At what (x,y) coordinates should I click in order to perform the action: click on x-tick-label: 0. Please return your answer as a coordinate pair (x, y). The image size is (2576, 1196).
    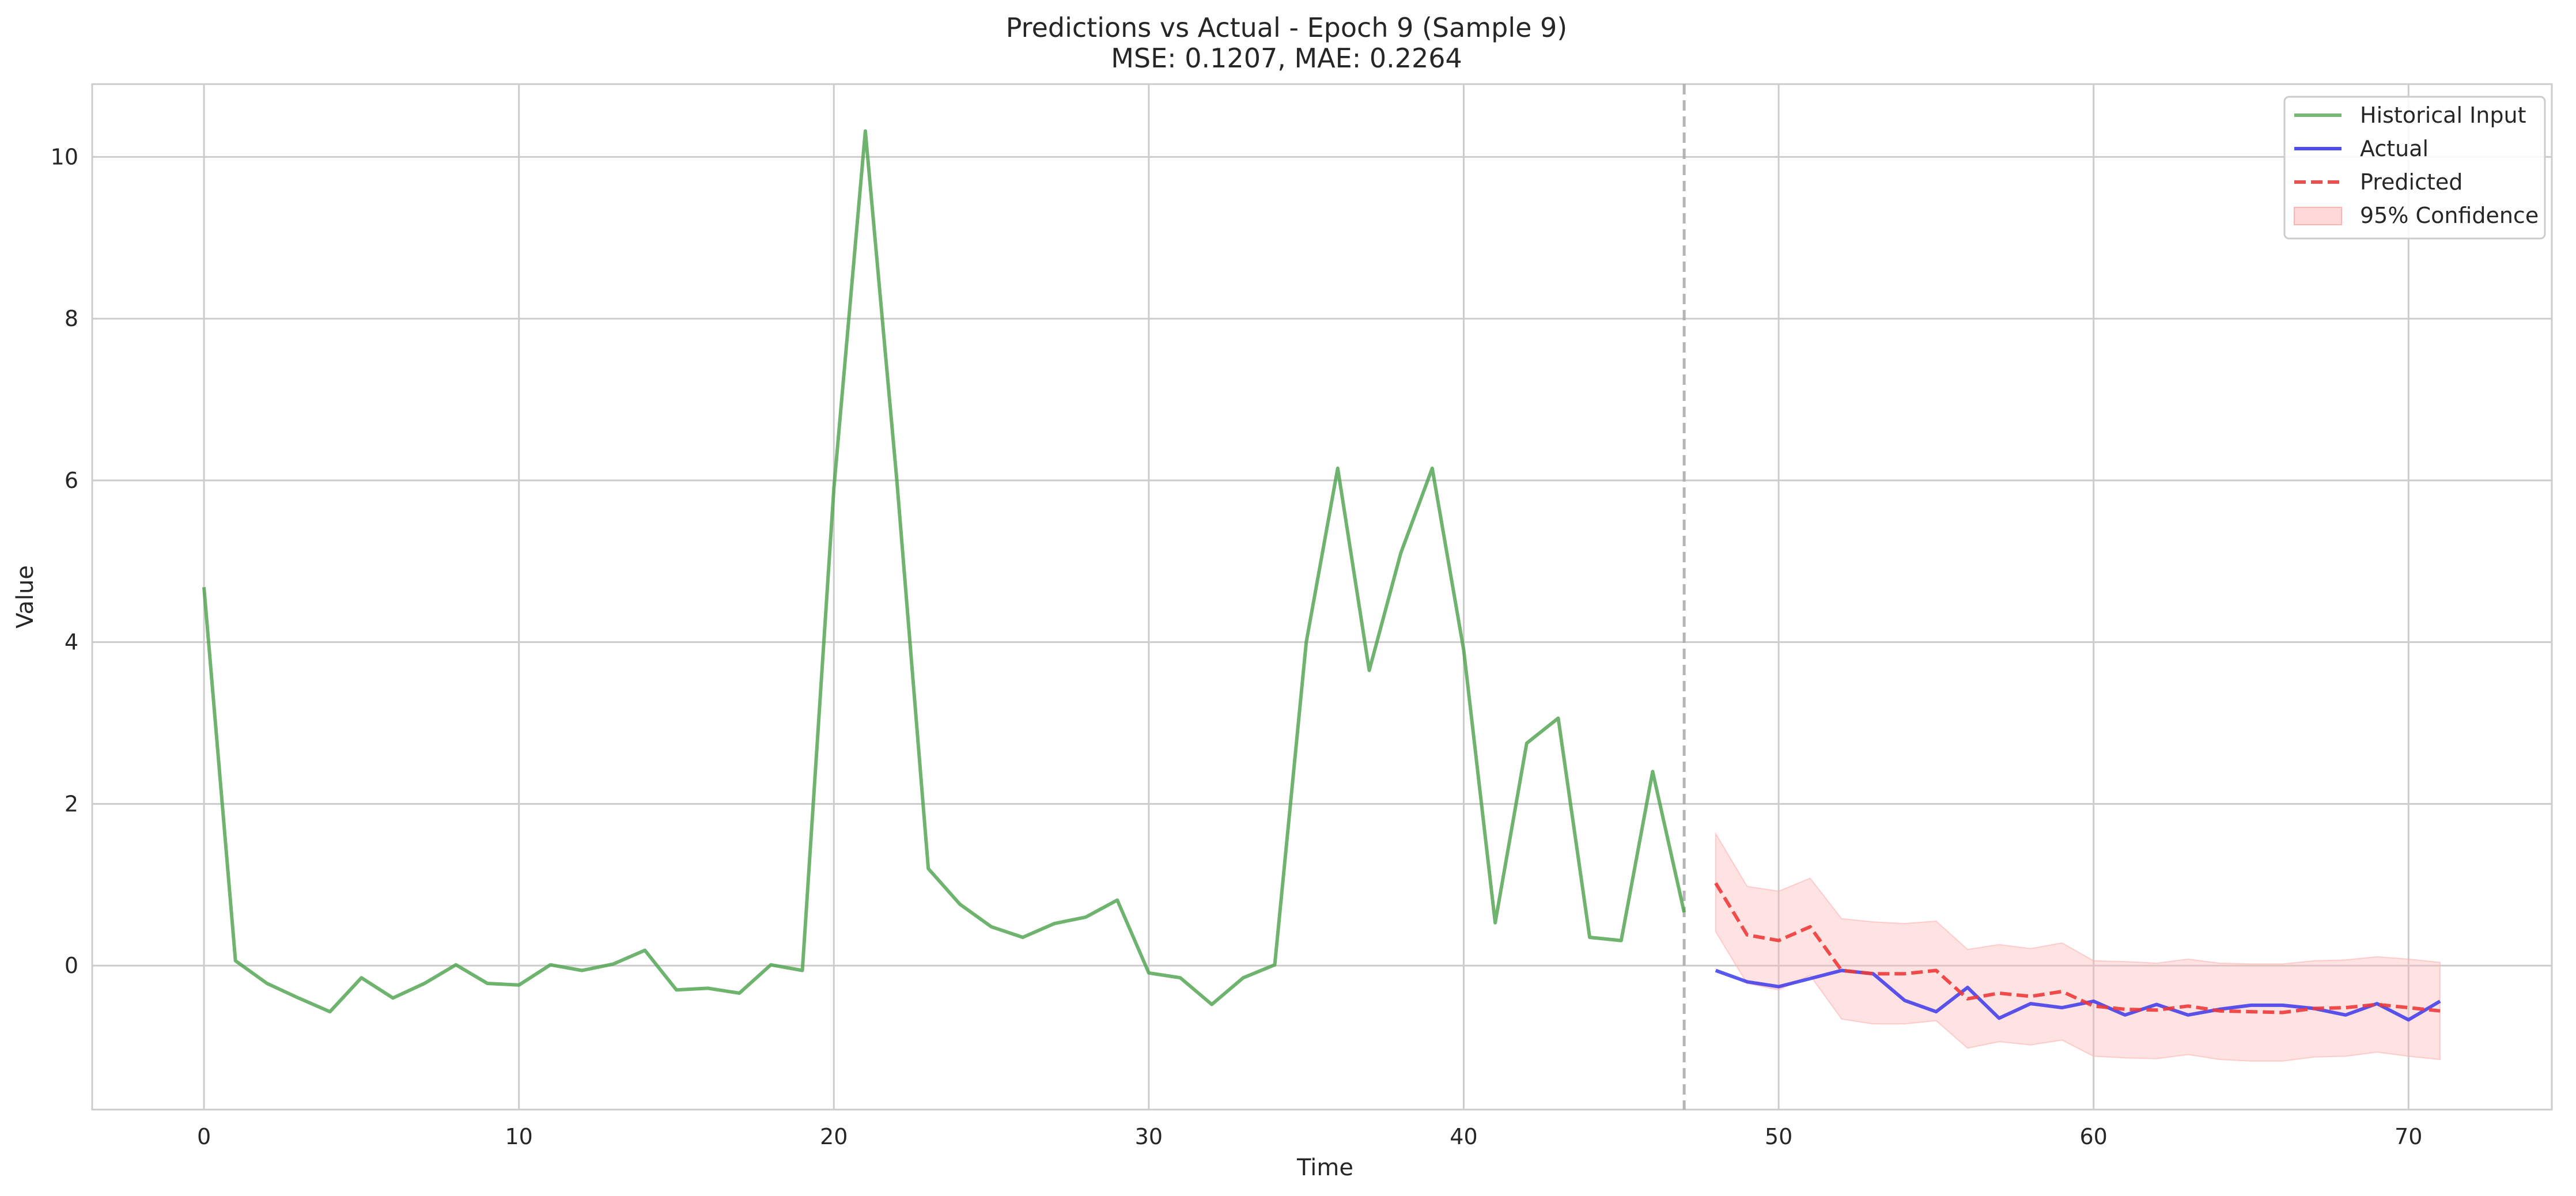
    Looking at the image, I should click on (204, 1136).